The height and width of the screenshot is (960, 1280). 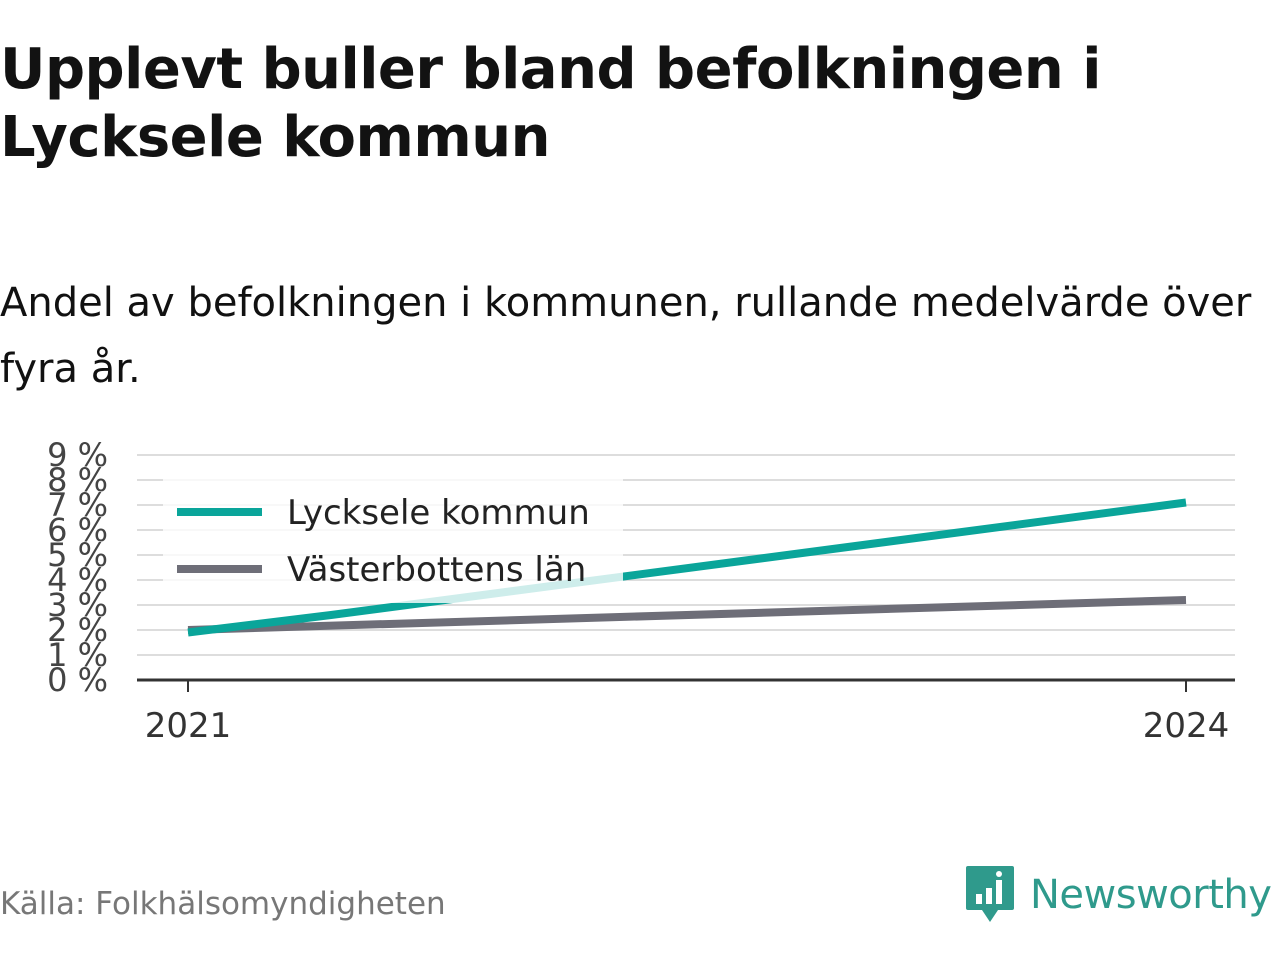 What do you see at coordinates (77, 505) in the screenshot?
I see `y-tick-label: 7 %` at bounding box center [77, 505].